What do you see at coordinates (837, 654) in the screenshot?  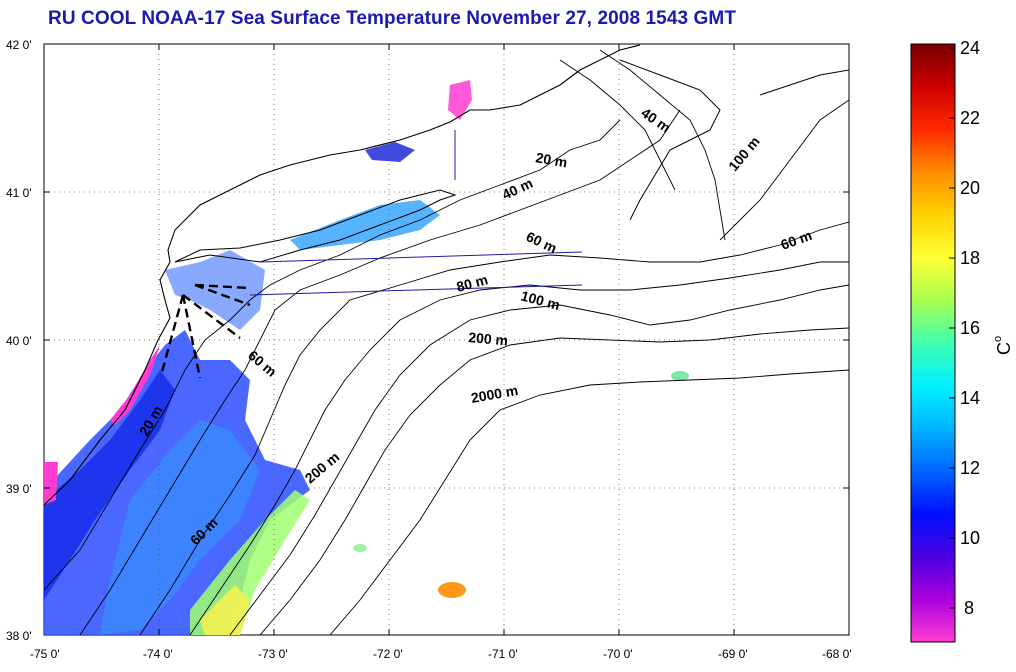 I see `x-tick-label: -68 0'` at bounding box center [837, 654].